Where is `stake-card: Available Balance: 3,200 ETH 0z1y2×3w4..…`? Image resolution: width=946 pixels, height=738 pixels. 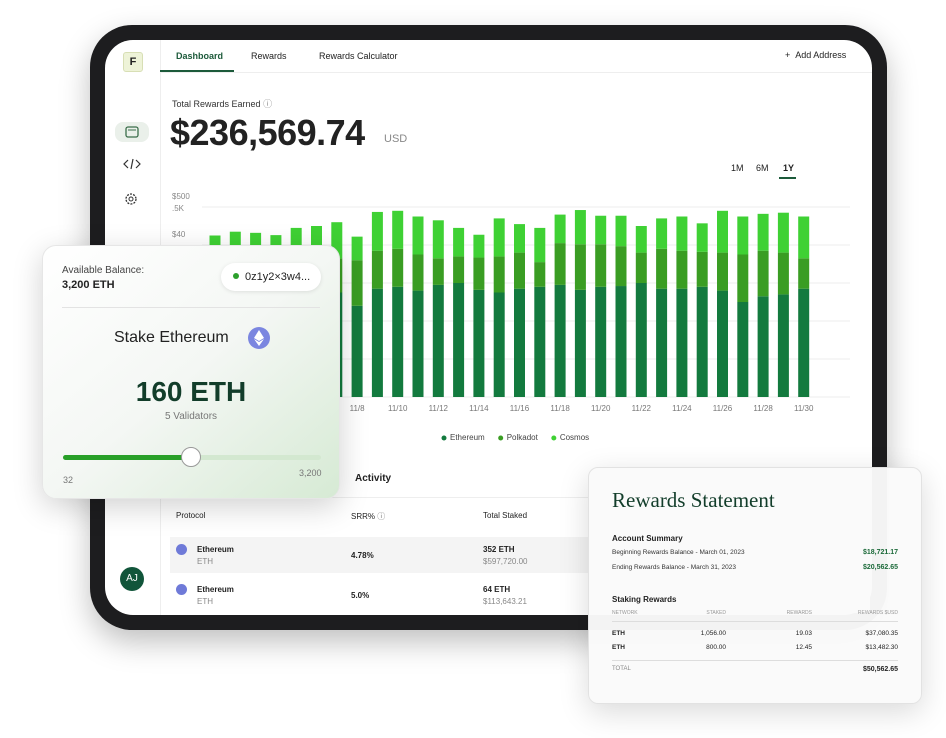 stake-card: Available Balance: 3,200 ETH 0z1y2×3w4..… is located at coordinates (191, 372).